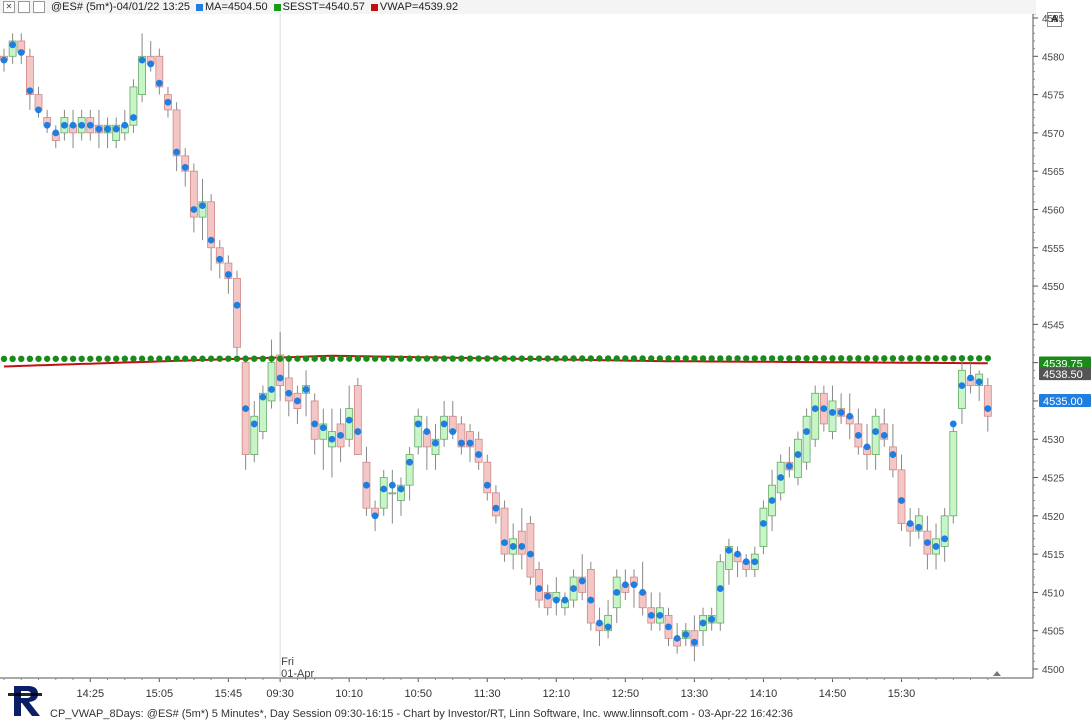 The height and width of the screenshot is (721, 1092). I want to click on close-icon: ✕, so click(9, 7).